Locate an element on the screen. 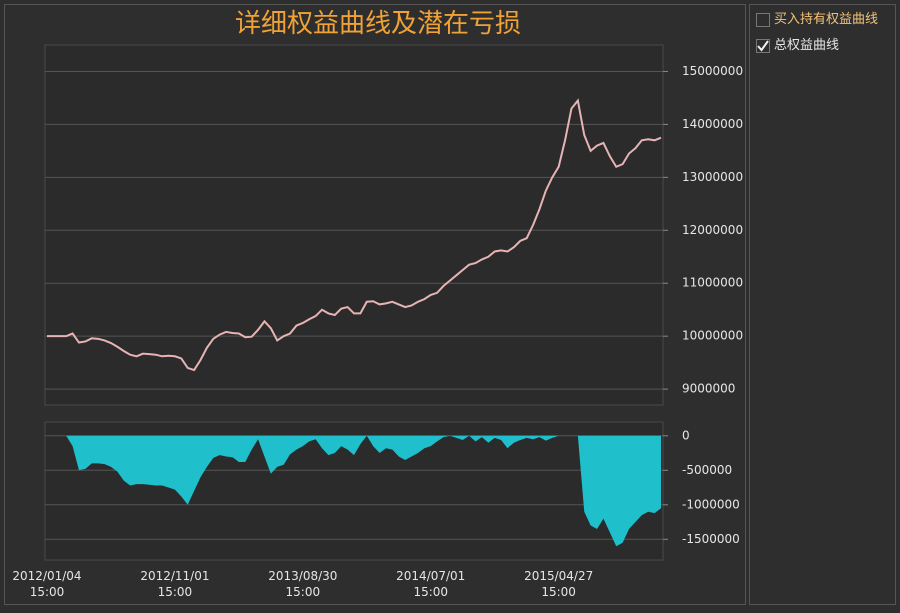 Image resolution: width=900 pixels, height=613 pixels. drawdown-area is located at coordinates (354, 491).